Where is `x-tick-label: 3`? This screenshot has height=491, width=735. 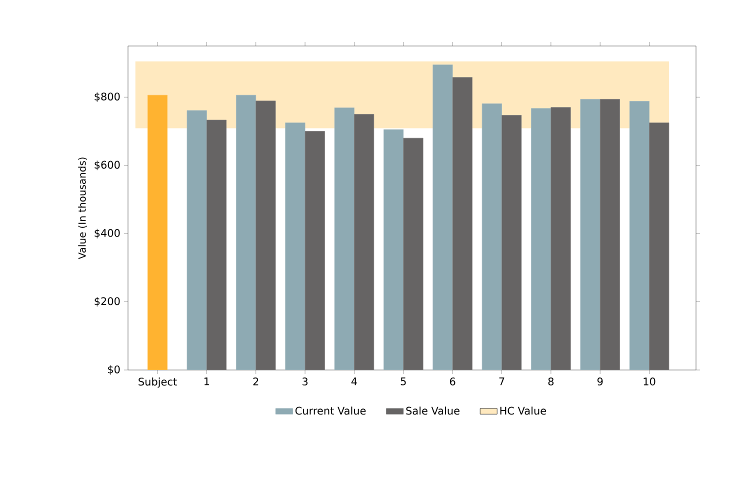
x-tick-label: 3 is located at coordinates (305, 382).